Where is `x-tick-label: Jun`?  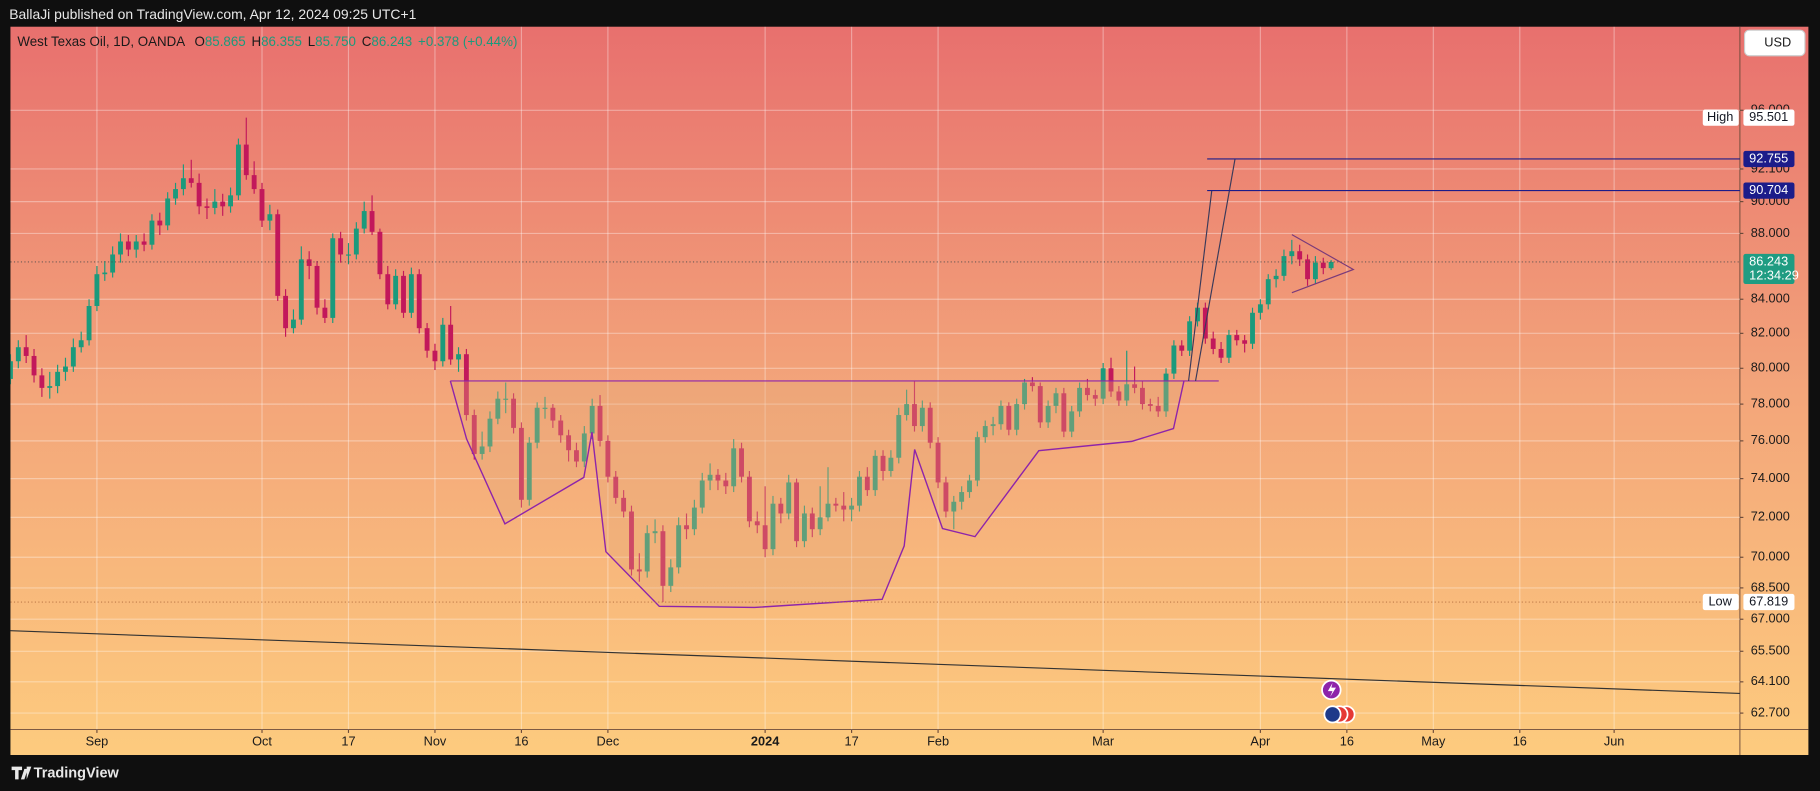 x-tick-label: Jun is located at coordinates (1614, 741).